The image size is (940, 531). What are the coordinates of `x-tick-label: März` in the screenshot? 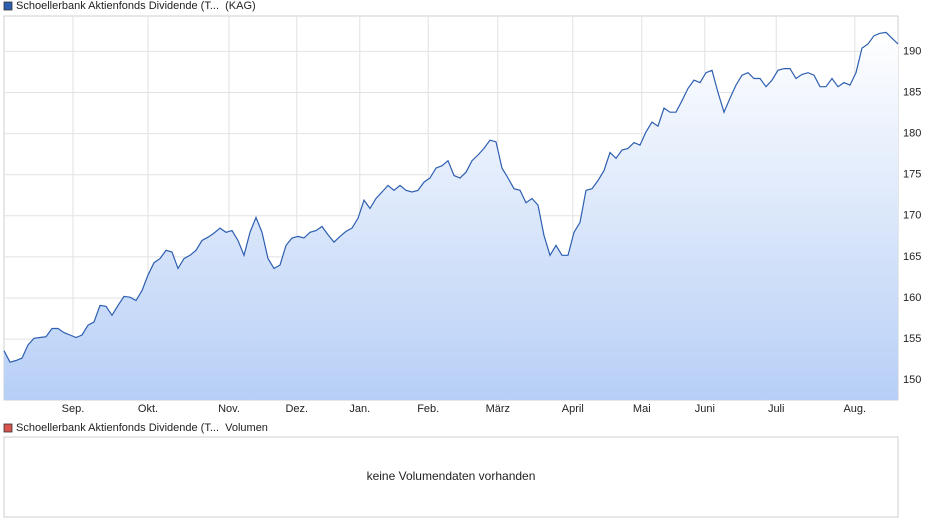 It's located at (498, 409).